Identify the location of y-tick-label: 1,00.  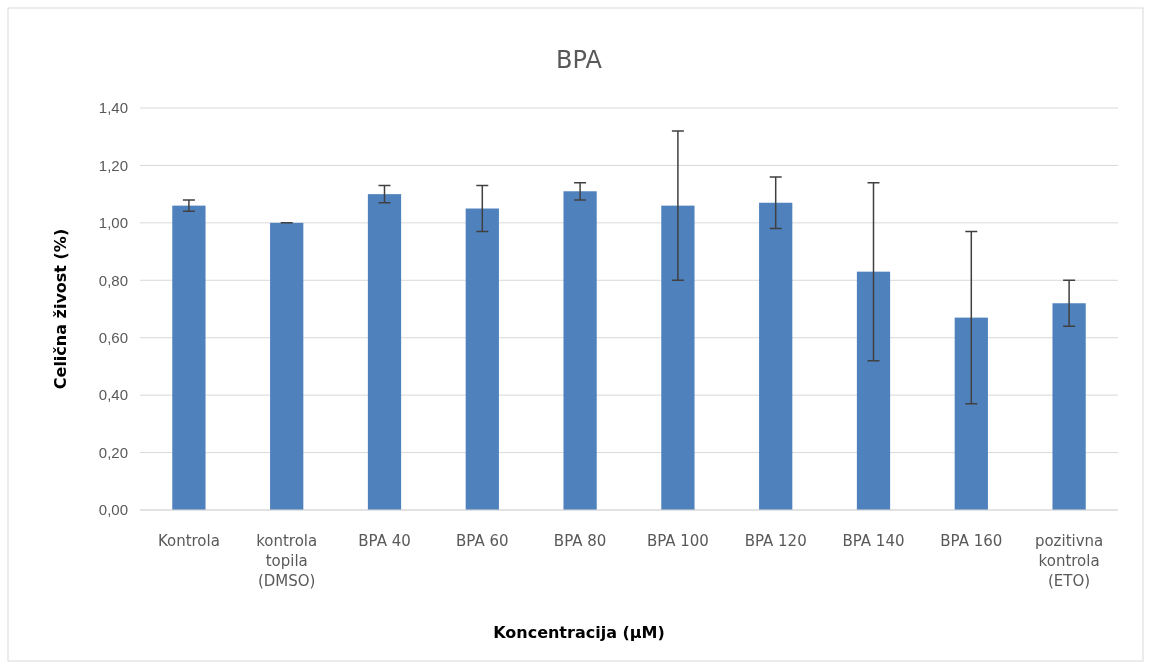
(113, 223).